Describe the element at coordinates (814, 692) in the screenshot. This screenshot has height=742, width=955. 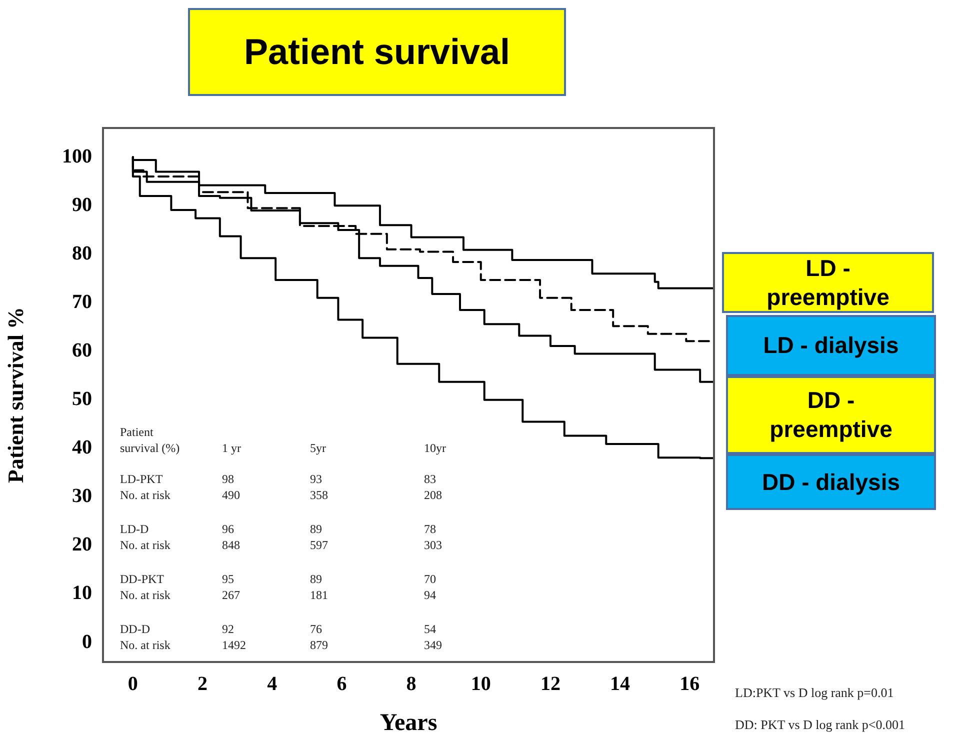
I see `text: LD:PKT vs D log rank p=0.01` at that location.